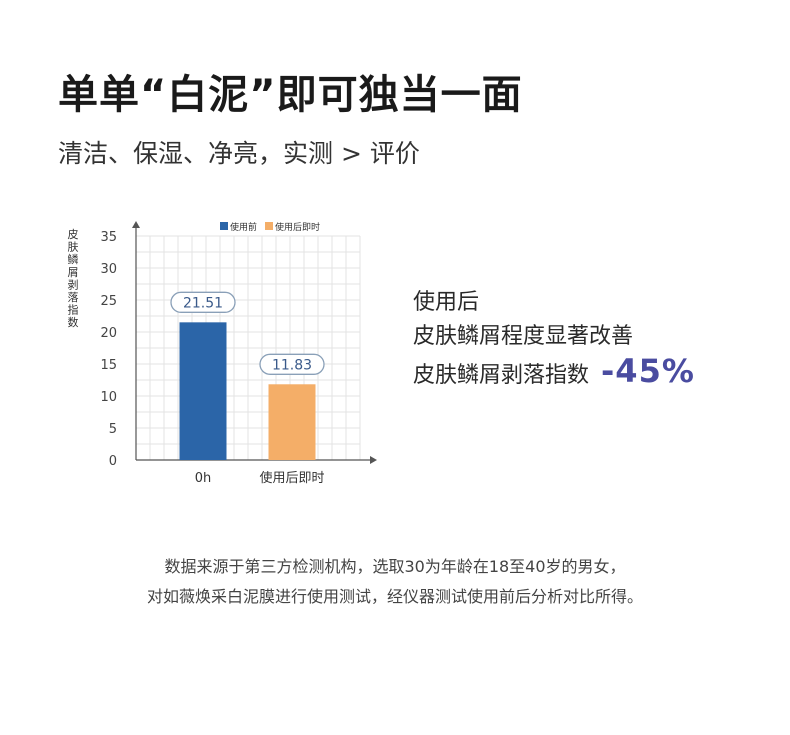 The image size is (790, 735). Describe the element at coordinates (373, 460) in the screenshot. I see `x-axis-arrow` at that location.